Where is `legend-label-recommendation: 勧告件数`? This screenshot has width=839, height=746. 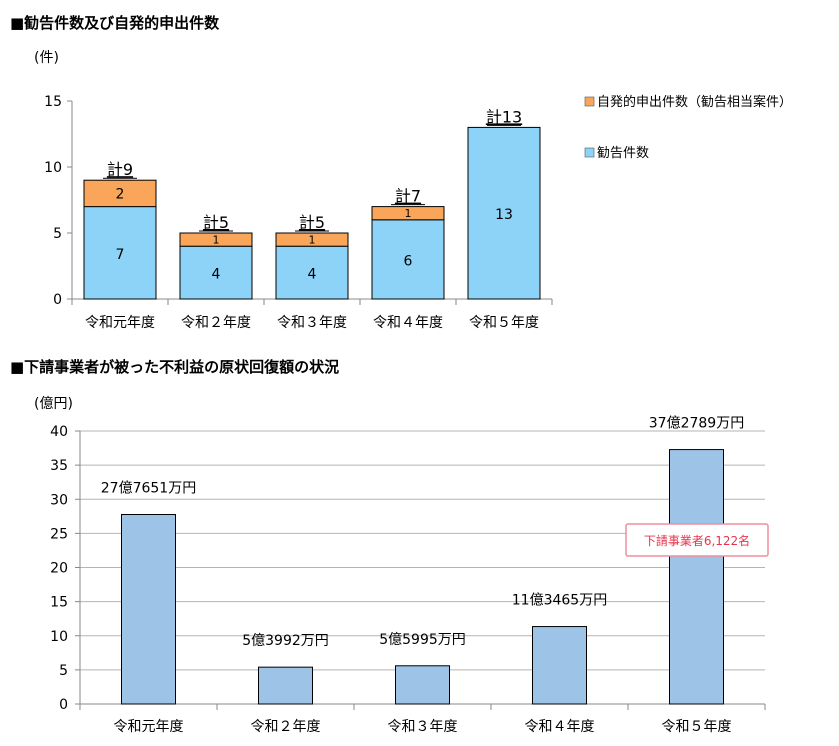 legend-label-recommendation: 勧告件数 is located at coordinates (623, 153).